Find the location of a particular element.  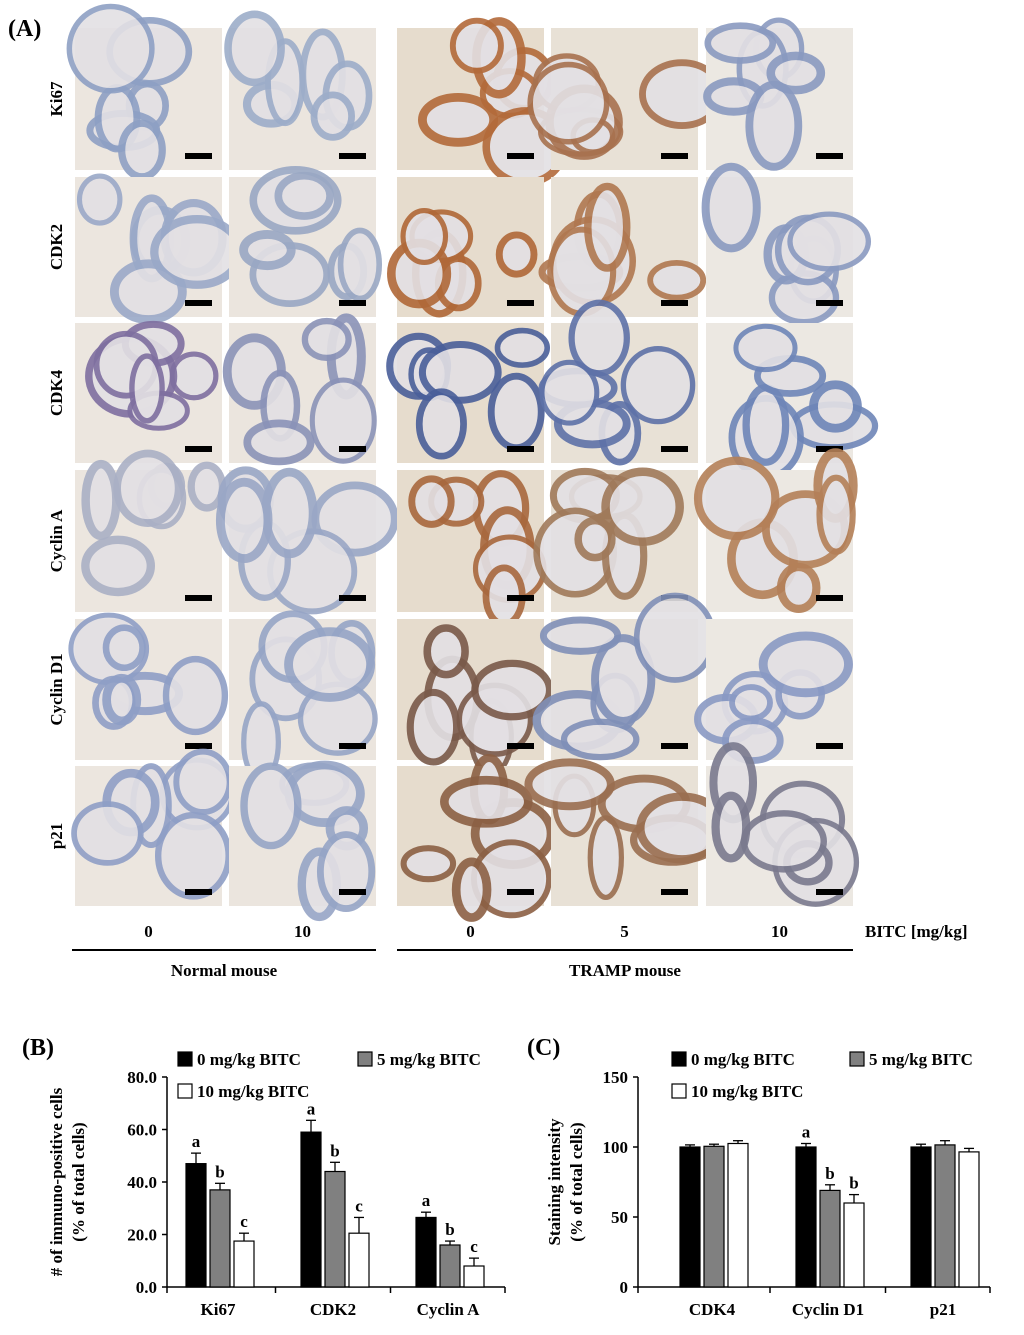

significance-letter: b is located at coordinates (219, 1171).